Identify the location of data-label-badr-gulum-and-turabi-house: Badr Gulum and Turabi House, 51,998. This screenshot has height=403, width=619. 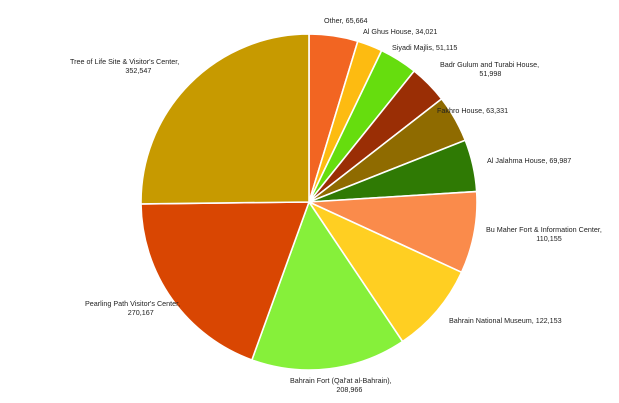
(489, 69).